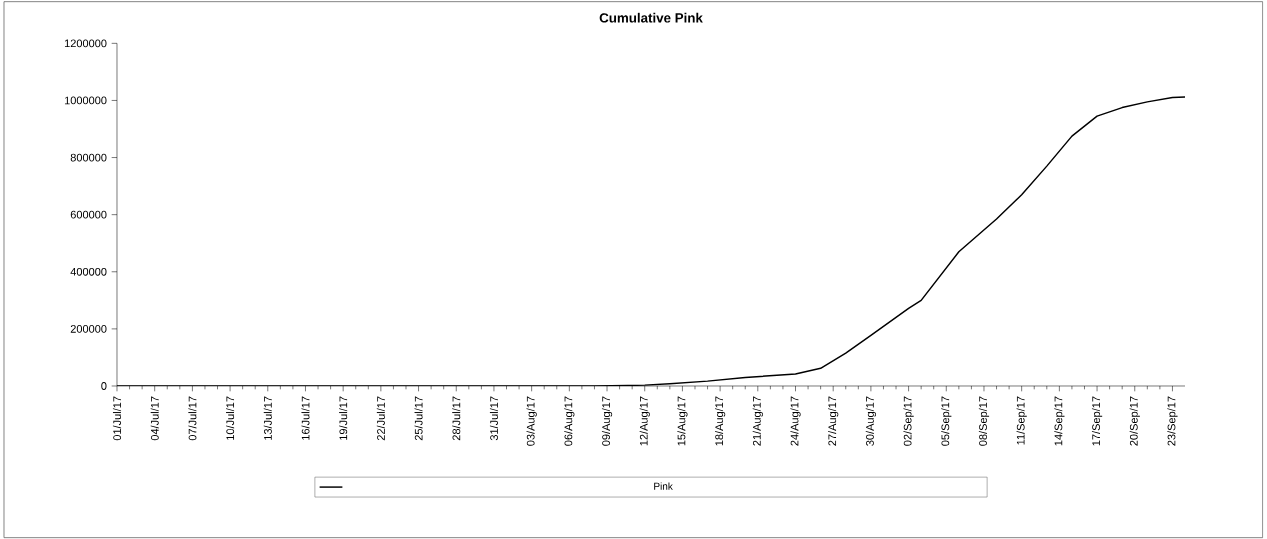  What do you see at coordinates (154, 418) in the screenshot?
I see `x-tick-label: 04/Jul/17` at bounding box center [154, 418].